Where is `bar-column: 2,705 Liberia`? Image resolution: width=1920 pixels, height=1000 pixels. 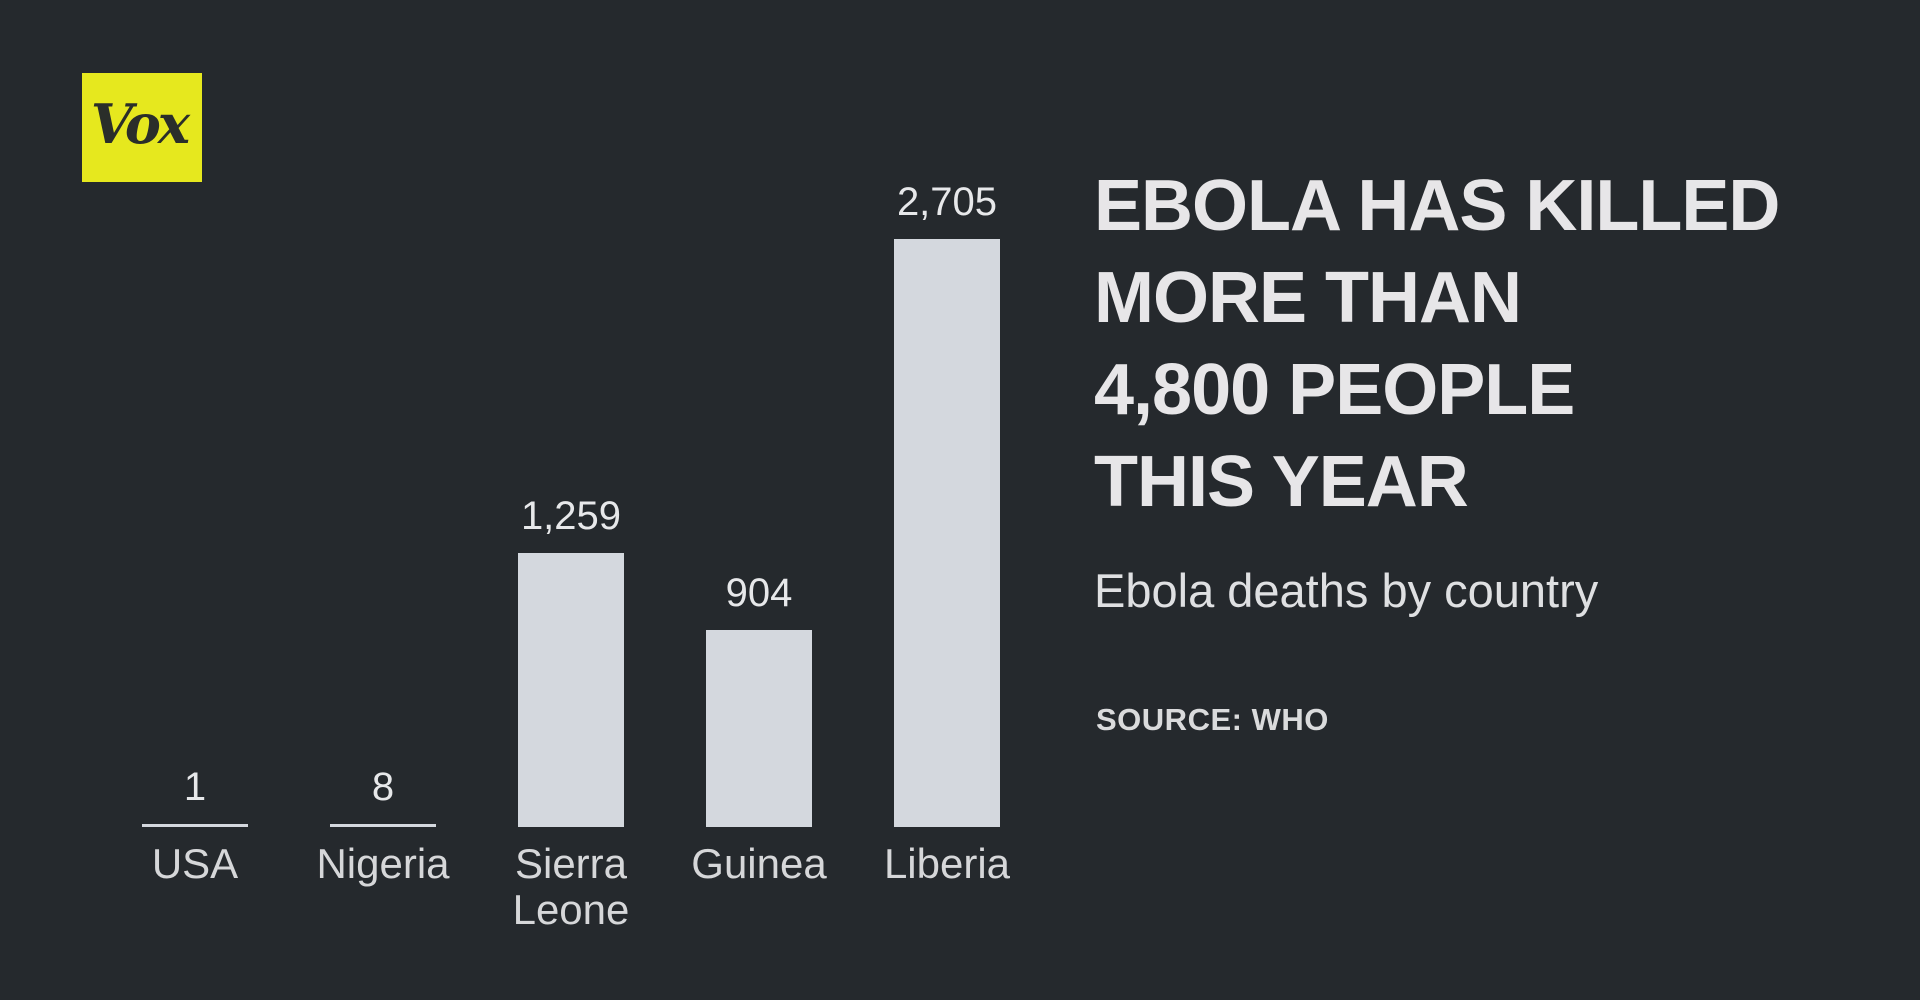
bar-column: 2,705 Liberia is located at coordinates (947, 533).